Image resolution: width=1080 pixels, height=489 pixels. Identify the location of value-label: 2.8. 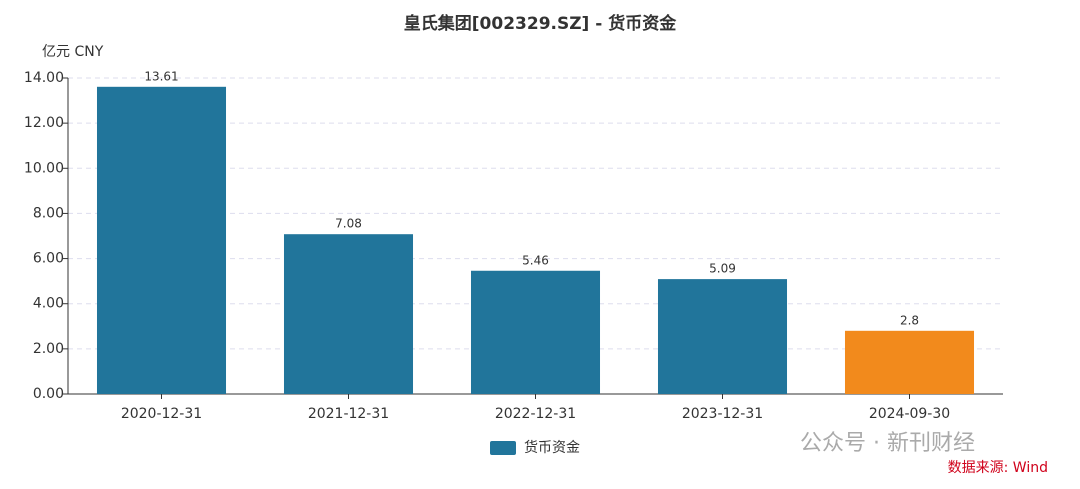
(909, 320).